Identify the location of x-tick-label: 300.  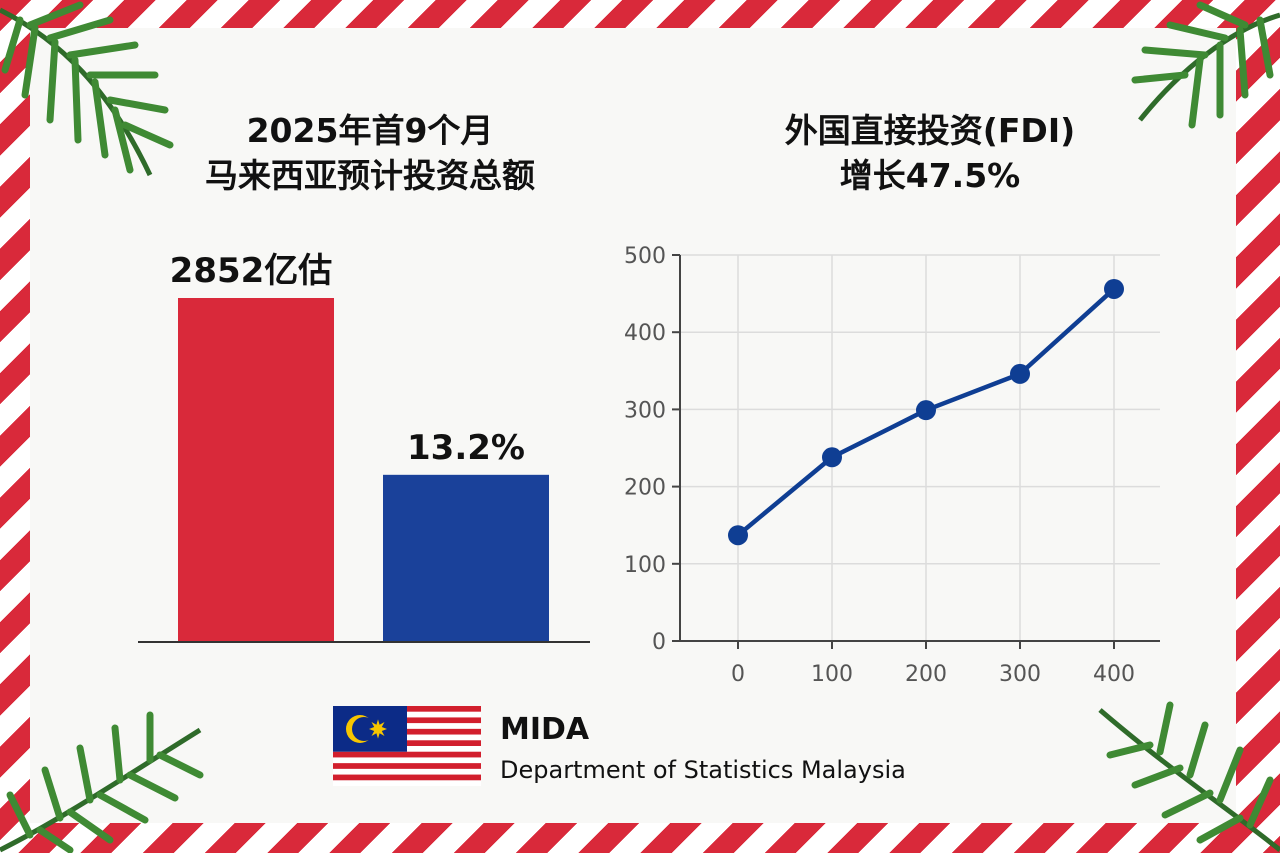
(1020, 674).